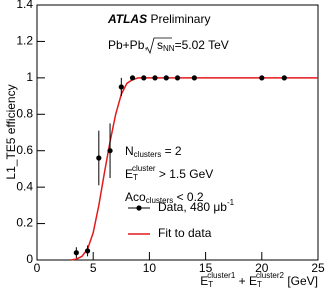 This screenshot has width=326, height=289. Describe the element at coordinates (29, 77) in the screenshot. I see `y-tick-label: 1` at that location.